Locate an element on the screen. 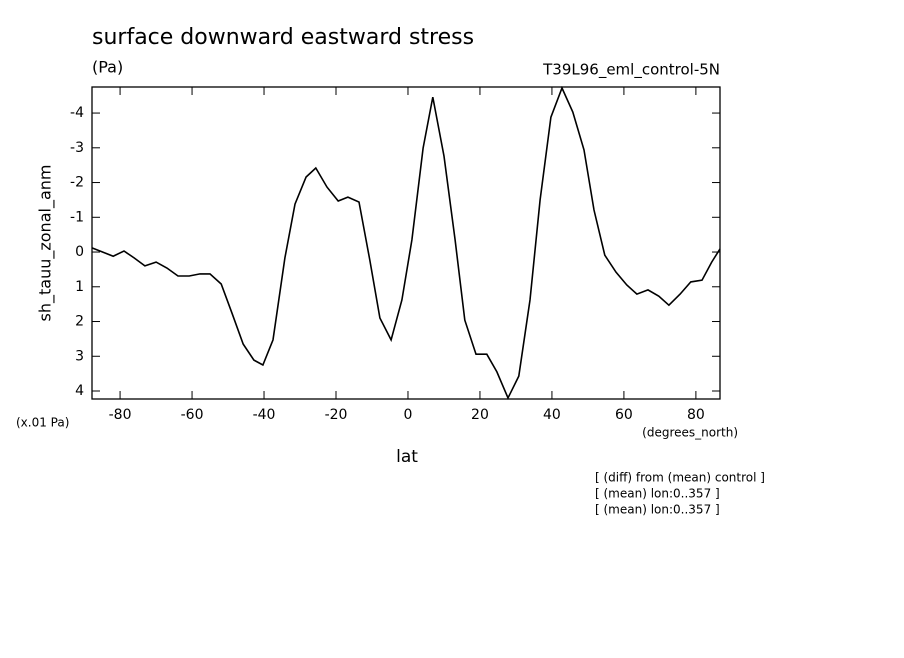 This screenshot has height=658, width=904. chart-title: surface downward eastward stress is located at coordinates (283, 37).